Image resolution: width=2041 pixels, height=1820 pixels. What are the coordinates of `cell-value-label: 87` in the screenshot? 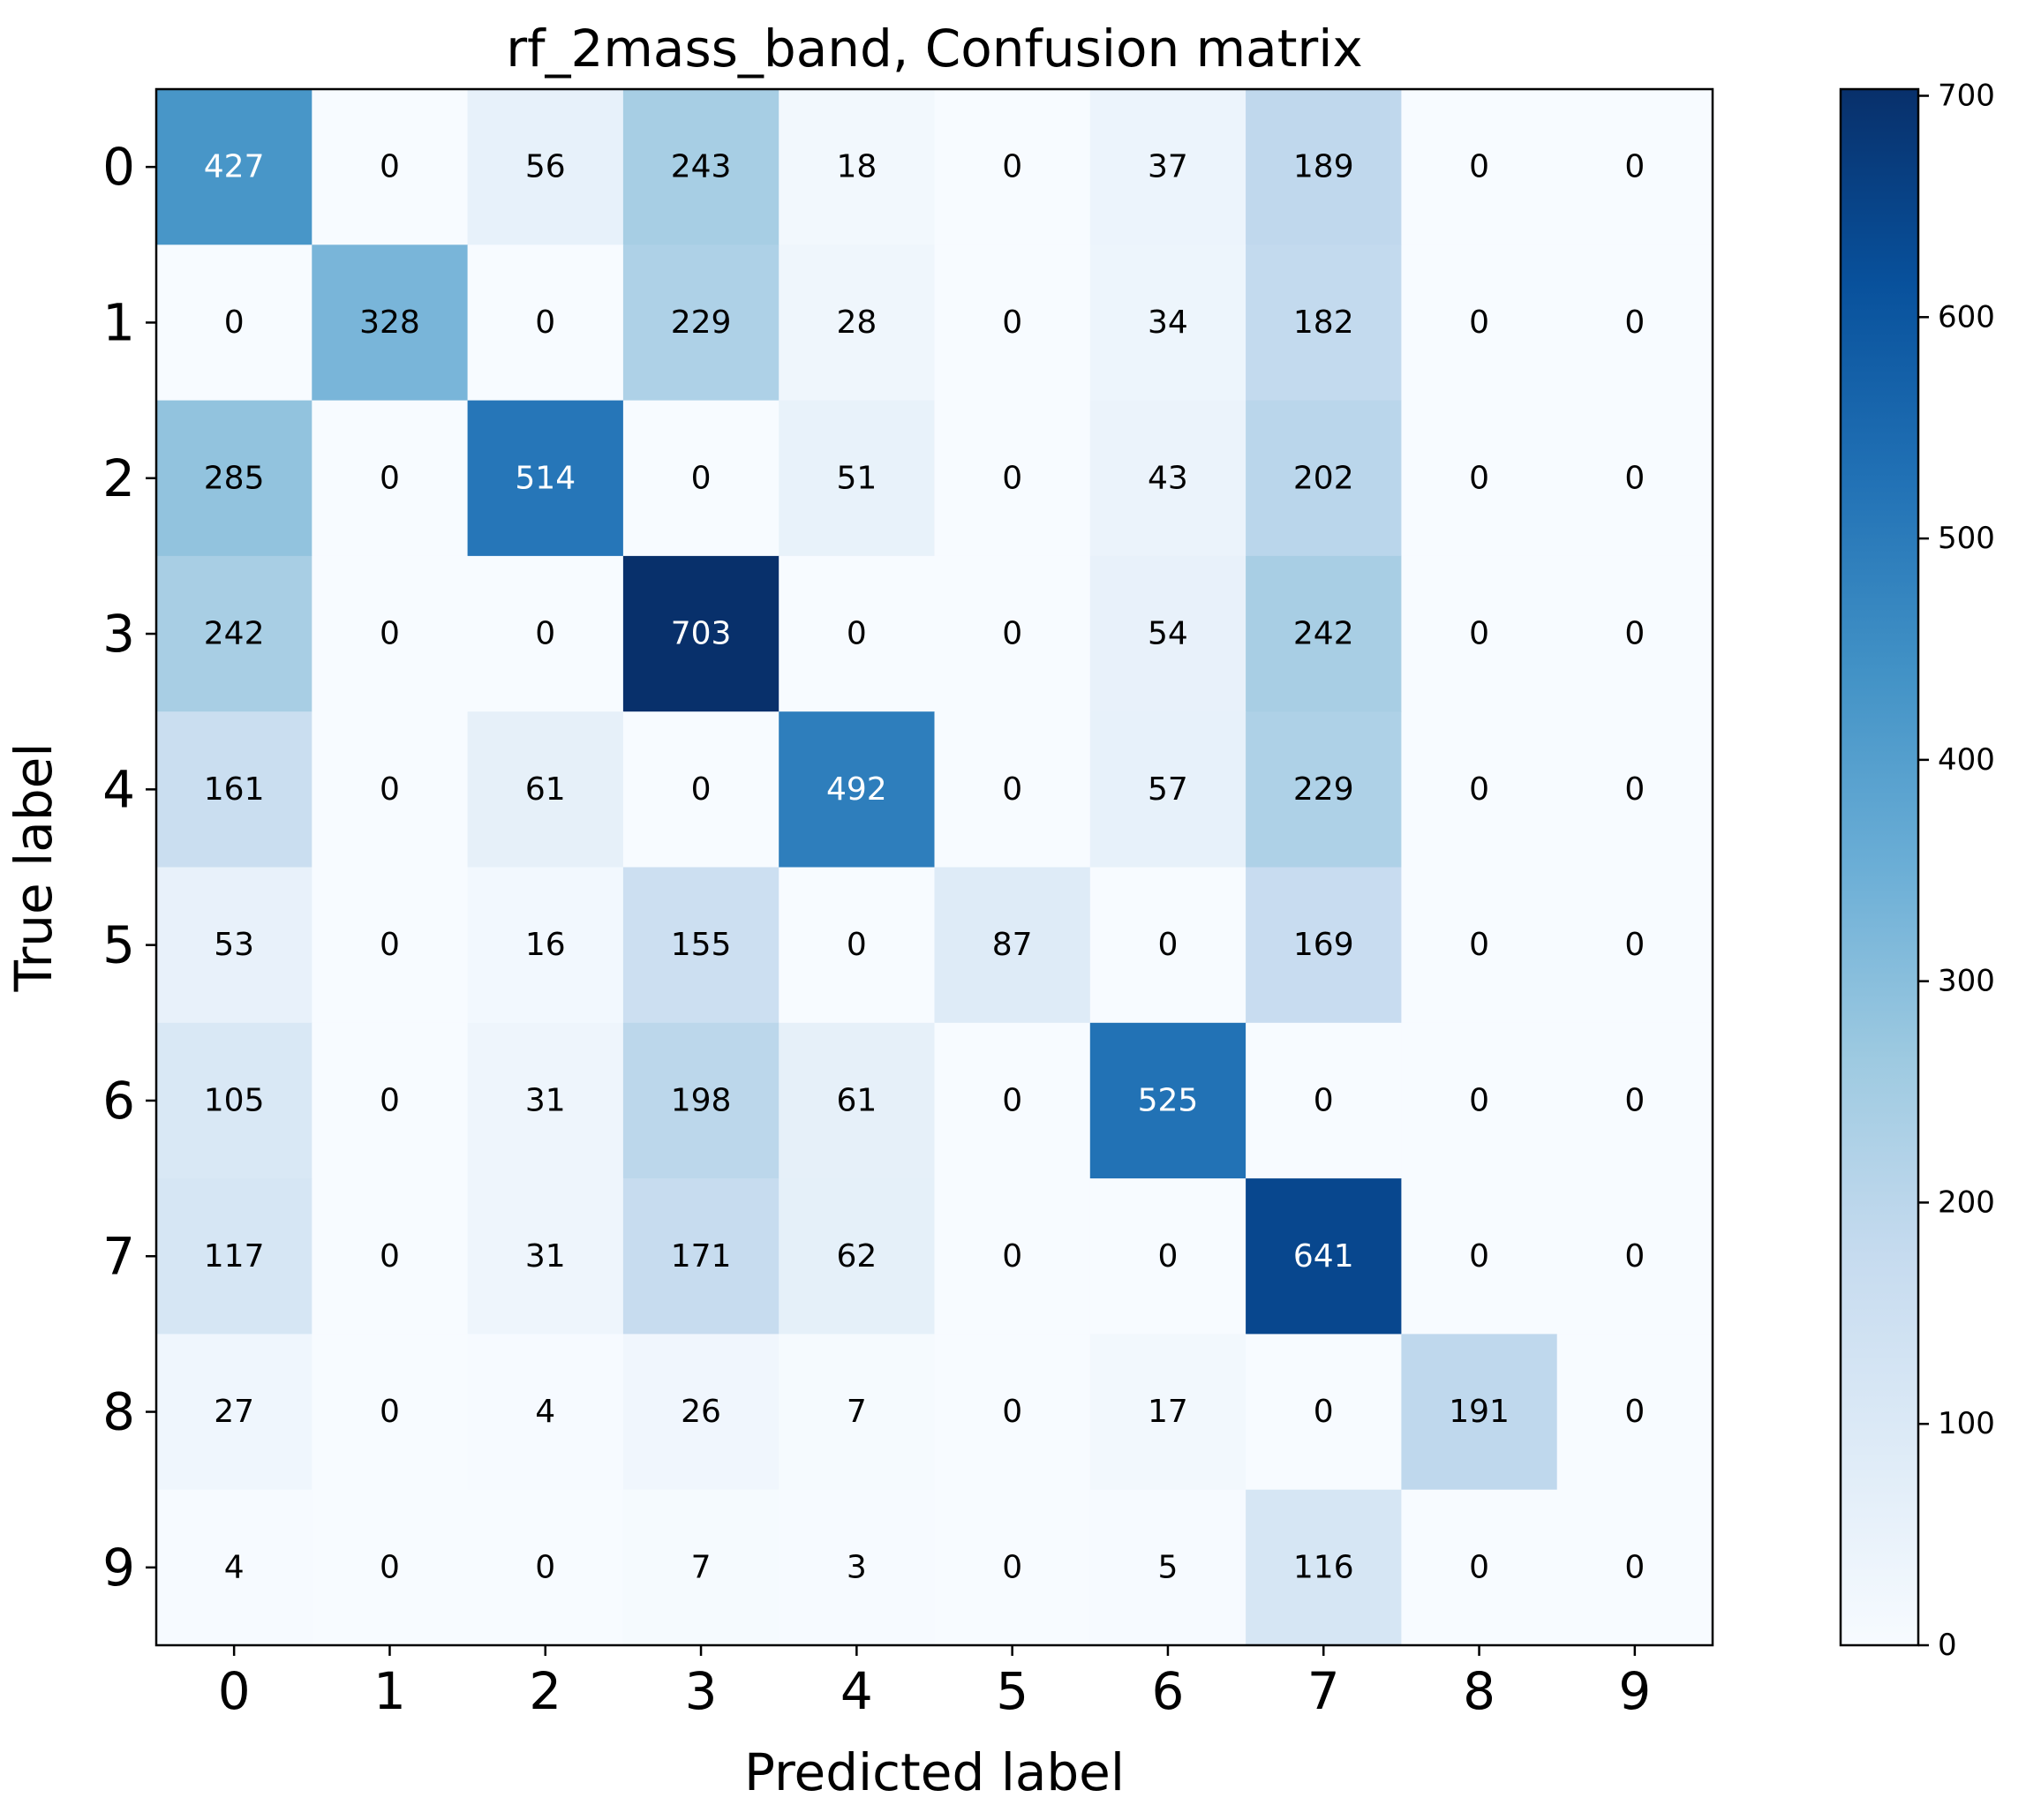 It's located at (1013, 945).